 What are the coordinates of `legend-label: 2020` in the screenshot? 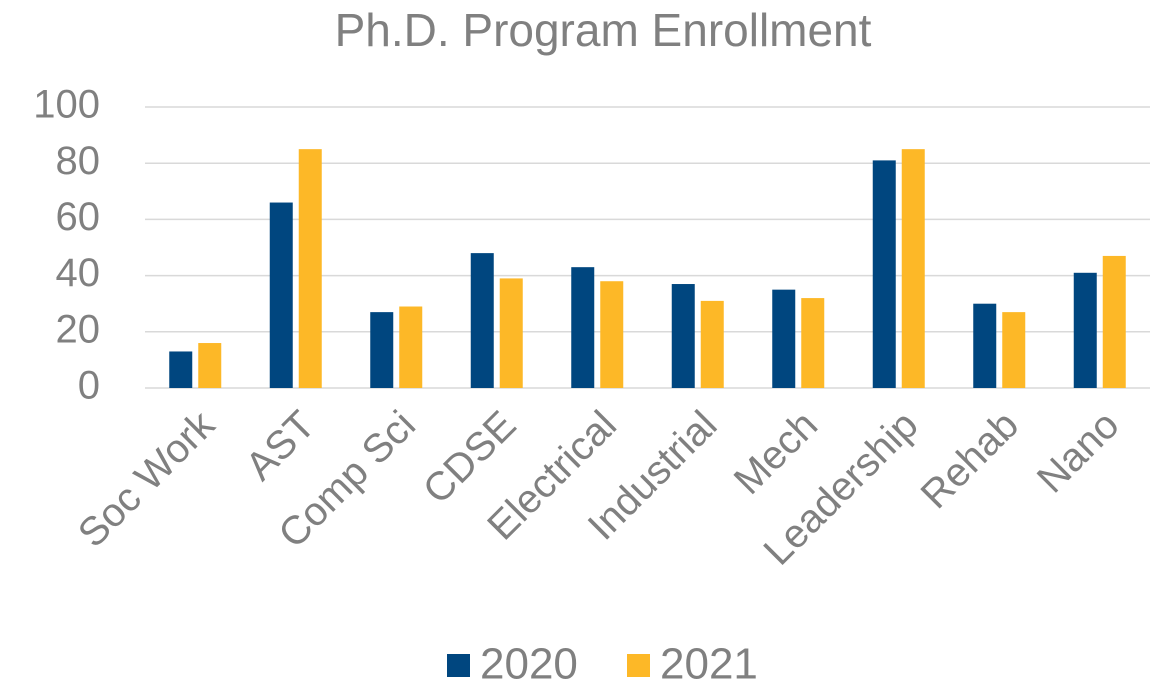 It's located at (529, 663).